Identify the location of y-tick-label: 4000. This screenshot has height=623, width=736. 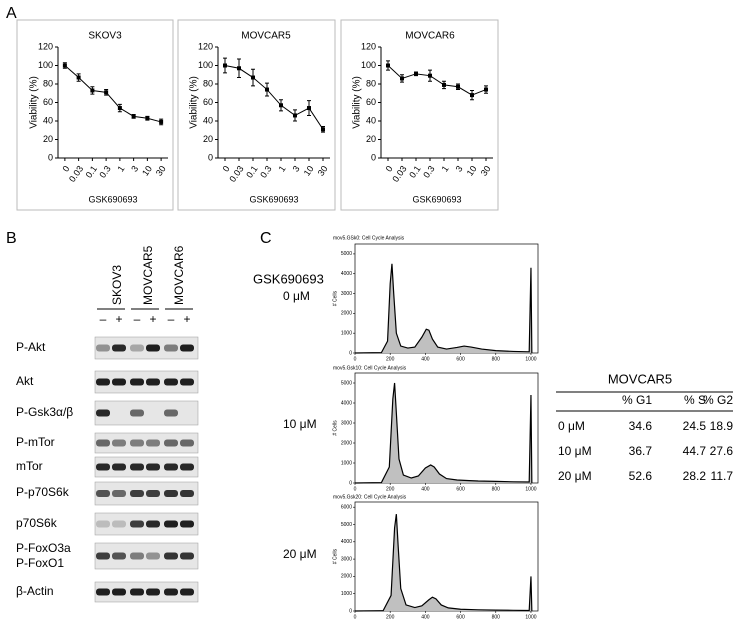
(346, 274).